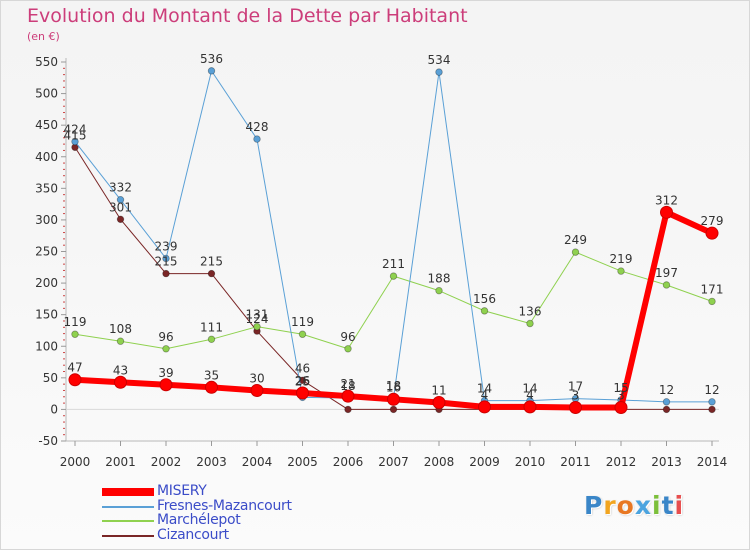 The image size is (750, 550). What do you see at coordinates (211, 327) in the screenshot?
I see `data-label: 111` at bounding box center [211, 327].